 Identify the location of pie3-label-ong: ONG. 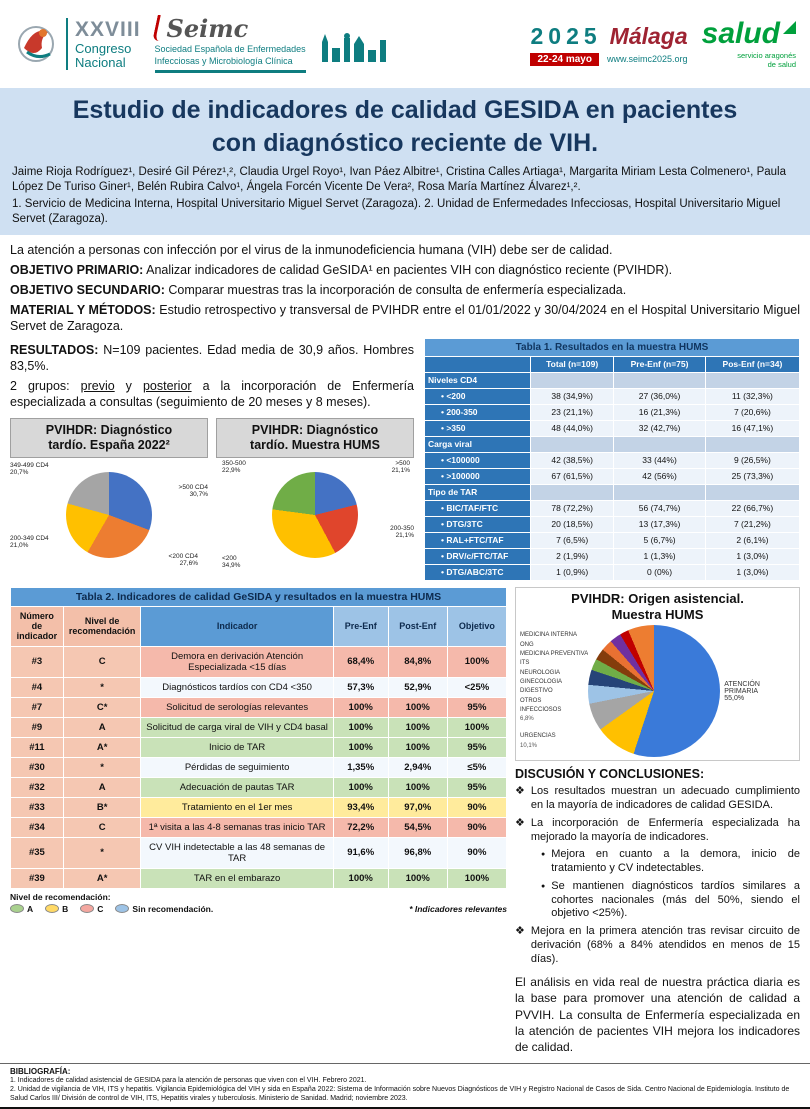
(527, 644).